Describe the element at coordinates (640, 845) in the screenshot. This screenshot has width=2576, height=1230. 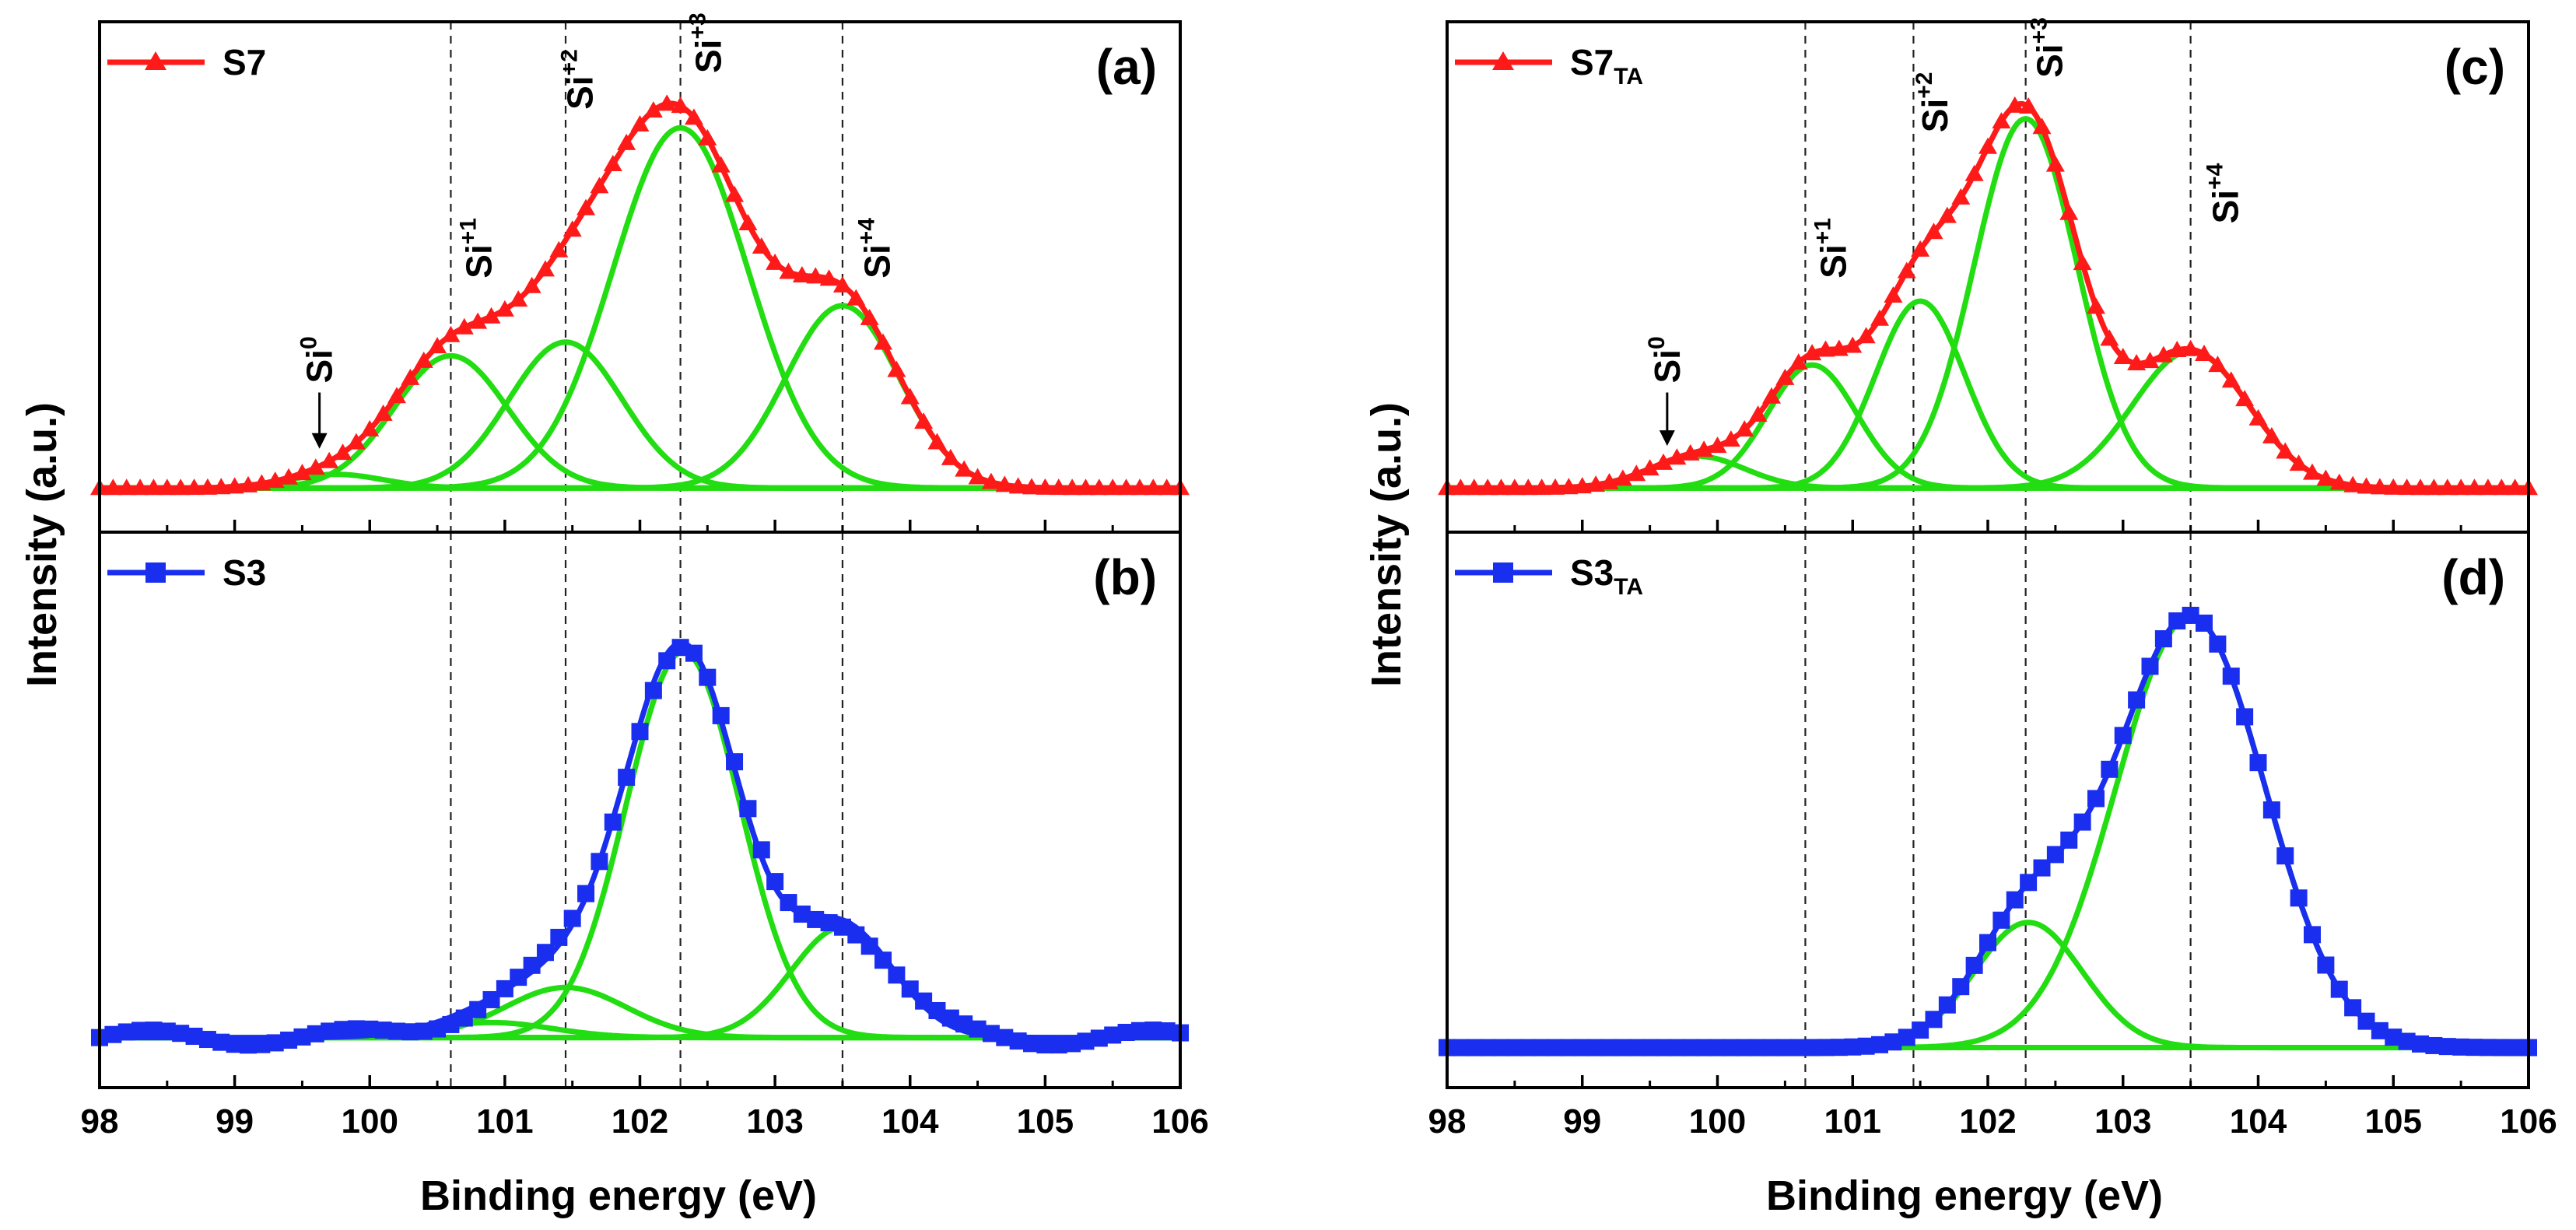
I see `fit-component-b-Siplus3` at that location.